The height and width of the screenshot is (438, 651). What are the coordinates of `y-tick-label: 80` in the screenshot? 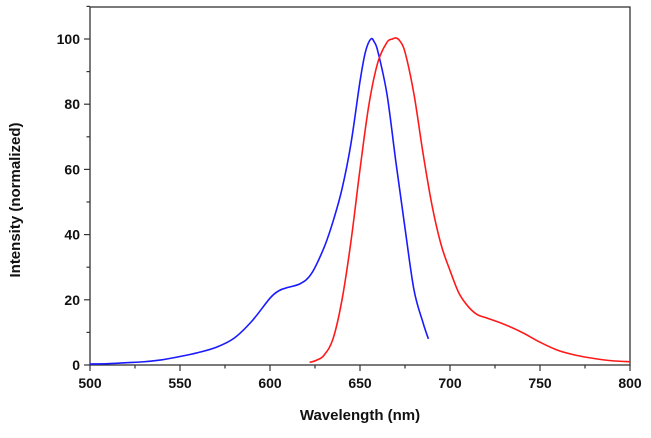 It's located at (72, 104).